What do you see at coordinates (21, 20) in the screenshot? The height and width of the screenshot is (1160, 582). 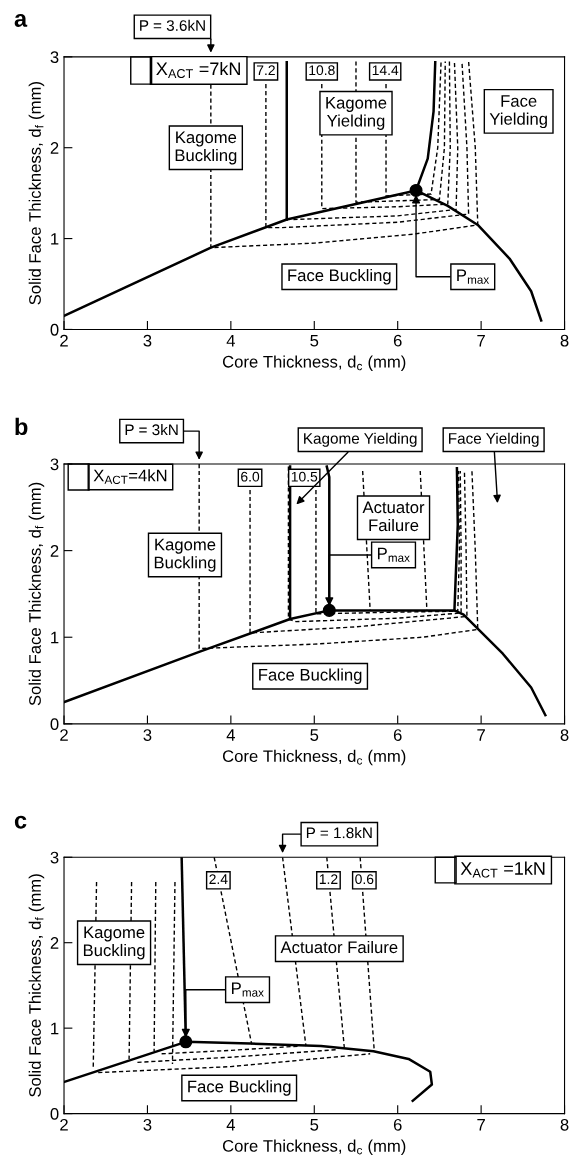 I see `chart-title: a` at bounding box center [21, 20].